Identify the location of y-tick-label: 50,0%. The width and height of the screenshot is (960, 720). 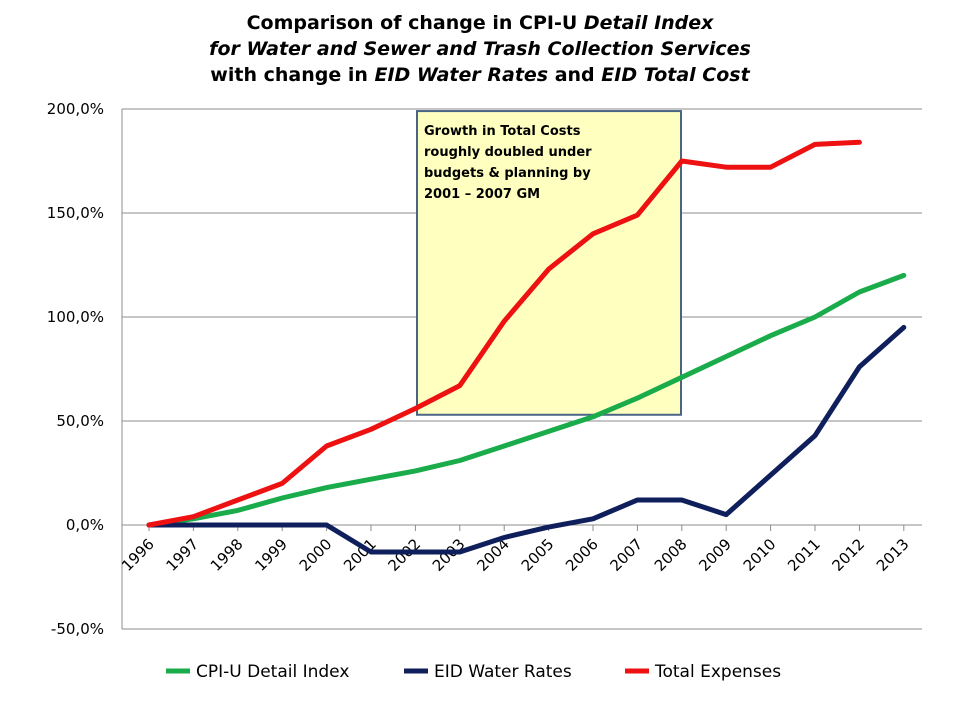
(80, 421).